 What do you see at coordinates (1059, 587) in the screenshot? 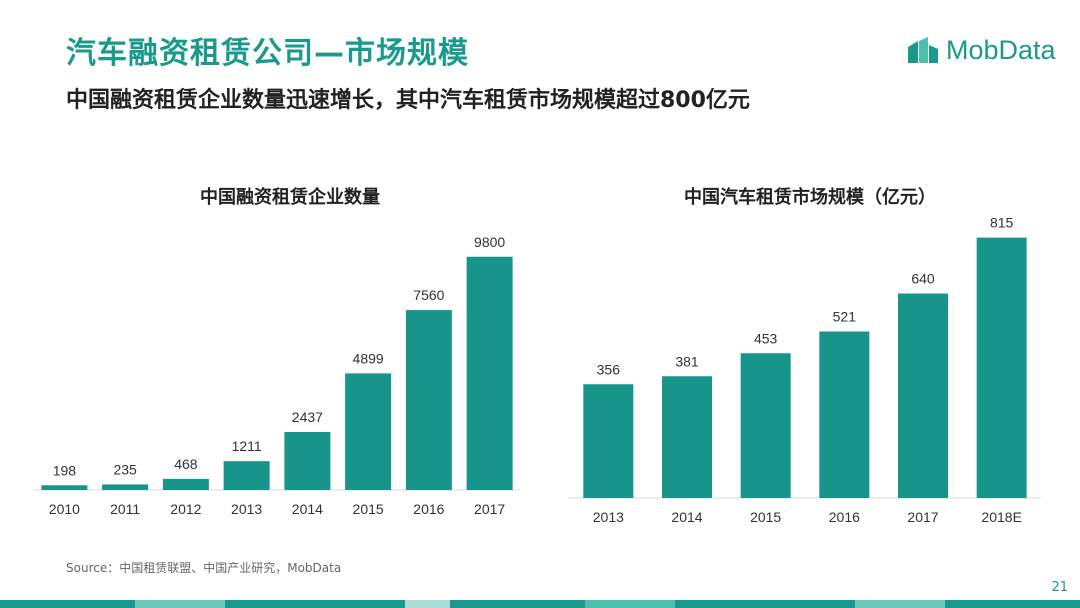
I see `page-number: 21` at bounding box center [1059, 587].